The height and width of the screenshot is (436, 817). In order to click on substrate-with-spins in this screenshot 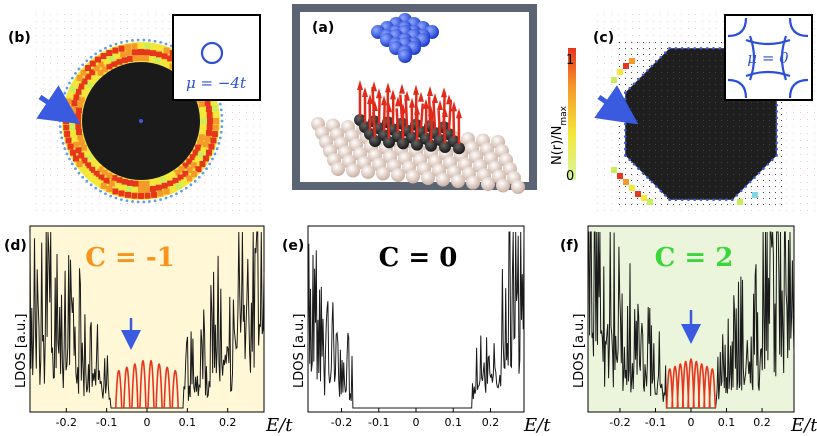, I will do `click(418, 137)`.